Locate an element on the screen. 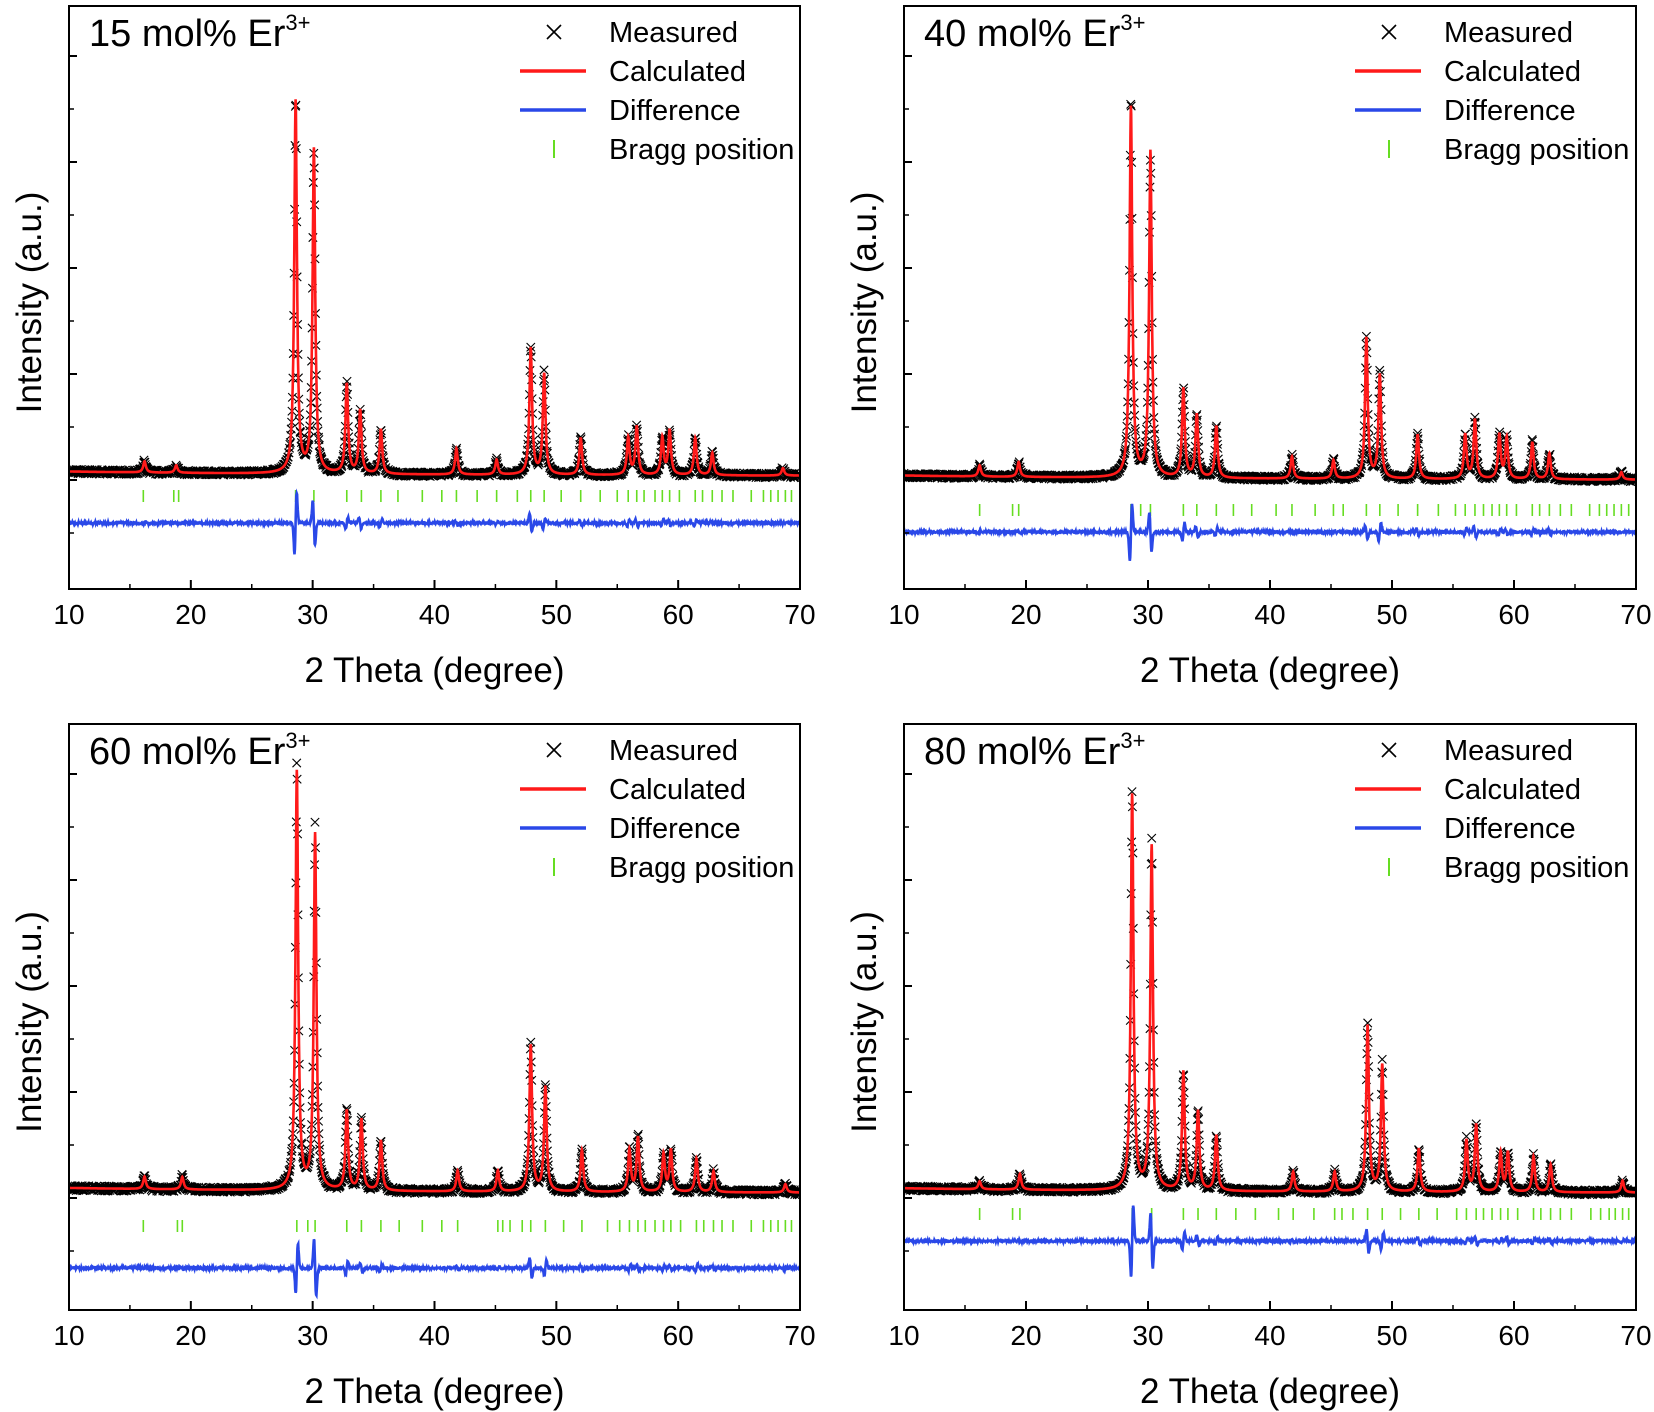 The width and height of the screenshot is (1654, 1412). panel-title: 40 mol% Er3+ is located at coordinates (1035, 32).